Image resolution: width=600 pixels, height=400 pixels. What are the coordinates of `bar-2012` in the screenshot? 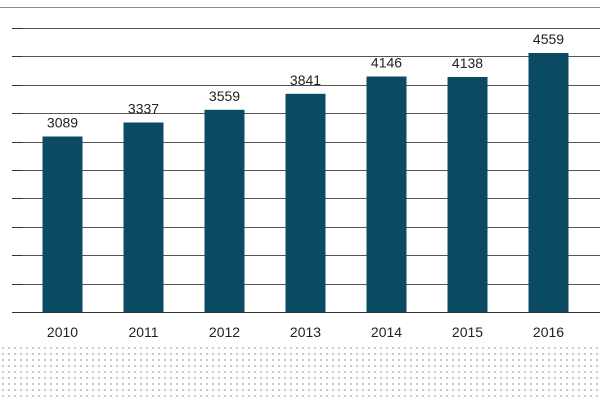 It's located at (224, 210).